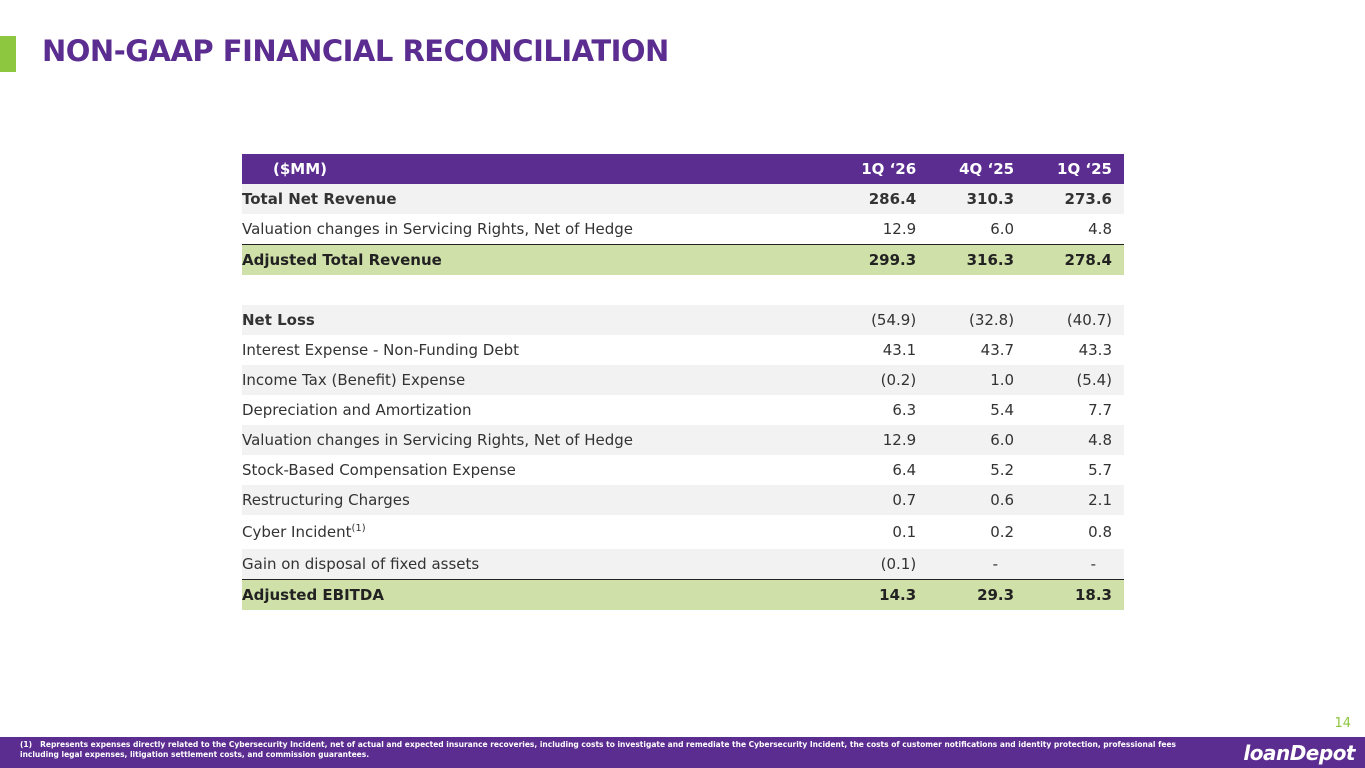 This screenshot has height=768, width=1365. What do you see at coordinates (1075, 532) in the screenshot?
I see `row-value: 0.8` at bounding box center [1075, 532].